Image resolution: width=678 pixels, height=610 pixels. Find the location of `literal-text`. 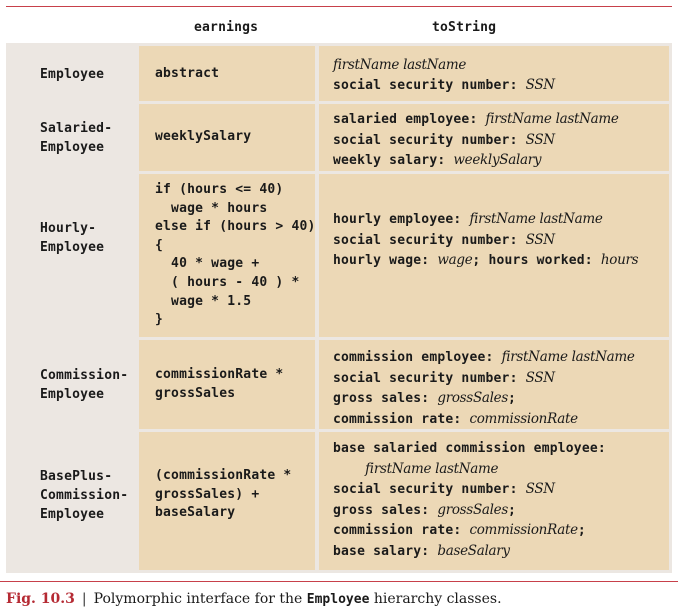

literal-text is located at coordinates (349, 469).